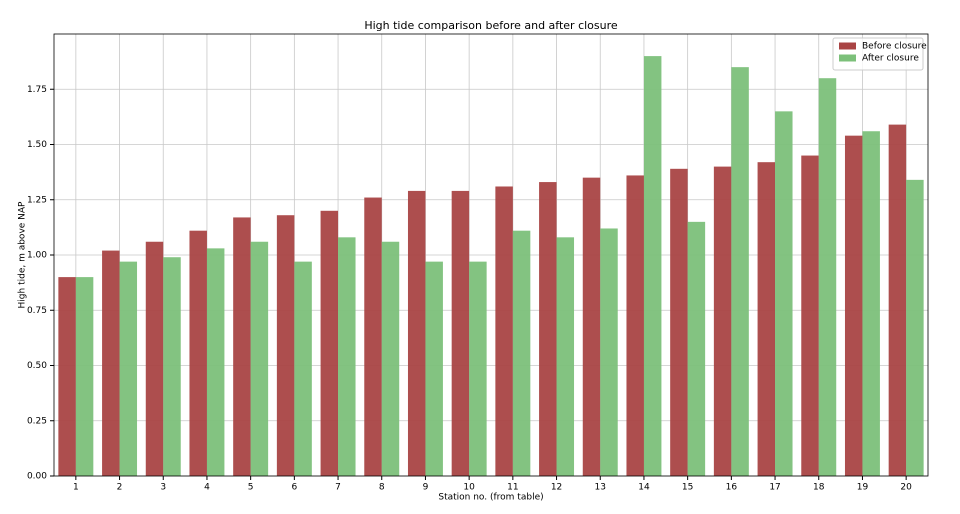 This screenshot has height=514, width=960. I want to click on y-tick-label: 1.50, so click(37, 145).